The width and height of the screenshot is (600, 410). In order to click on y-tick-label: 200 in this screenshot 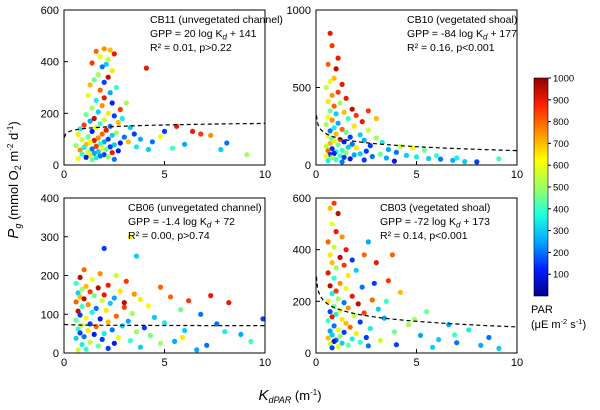, I will do `click(302, 302)`.